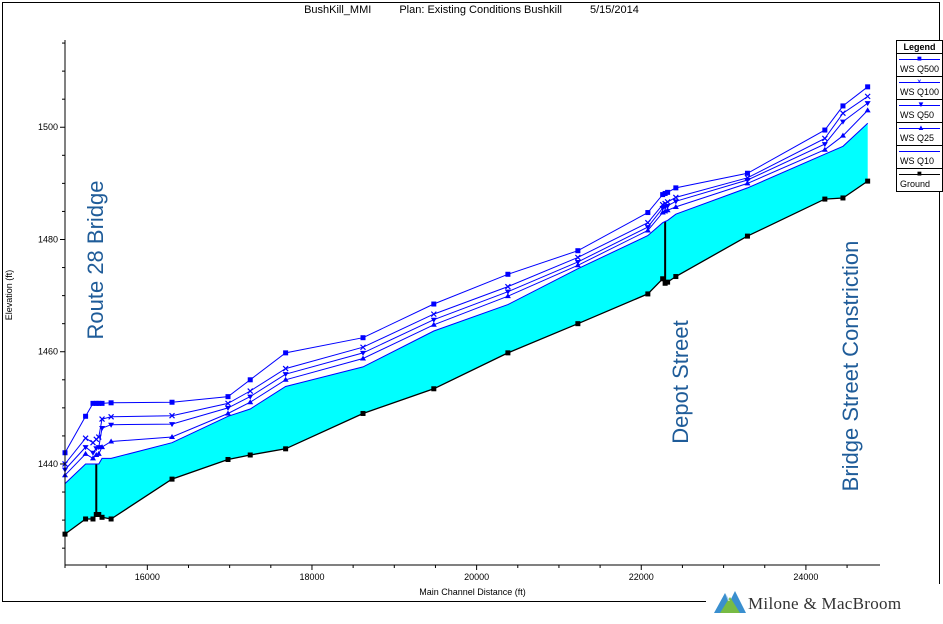 This screenshot has width=943, height=624. I want to click on annotation-2: Bridge Street Constriction, so click(850, 366).